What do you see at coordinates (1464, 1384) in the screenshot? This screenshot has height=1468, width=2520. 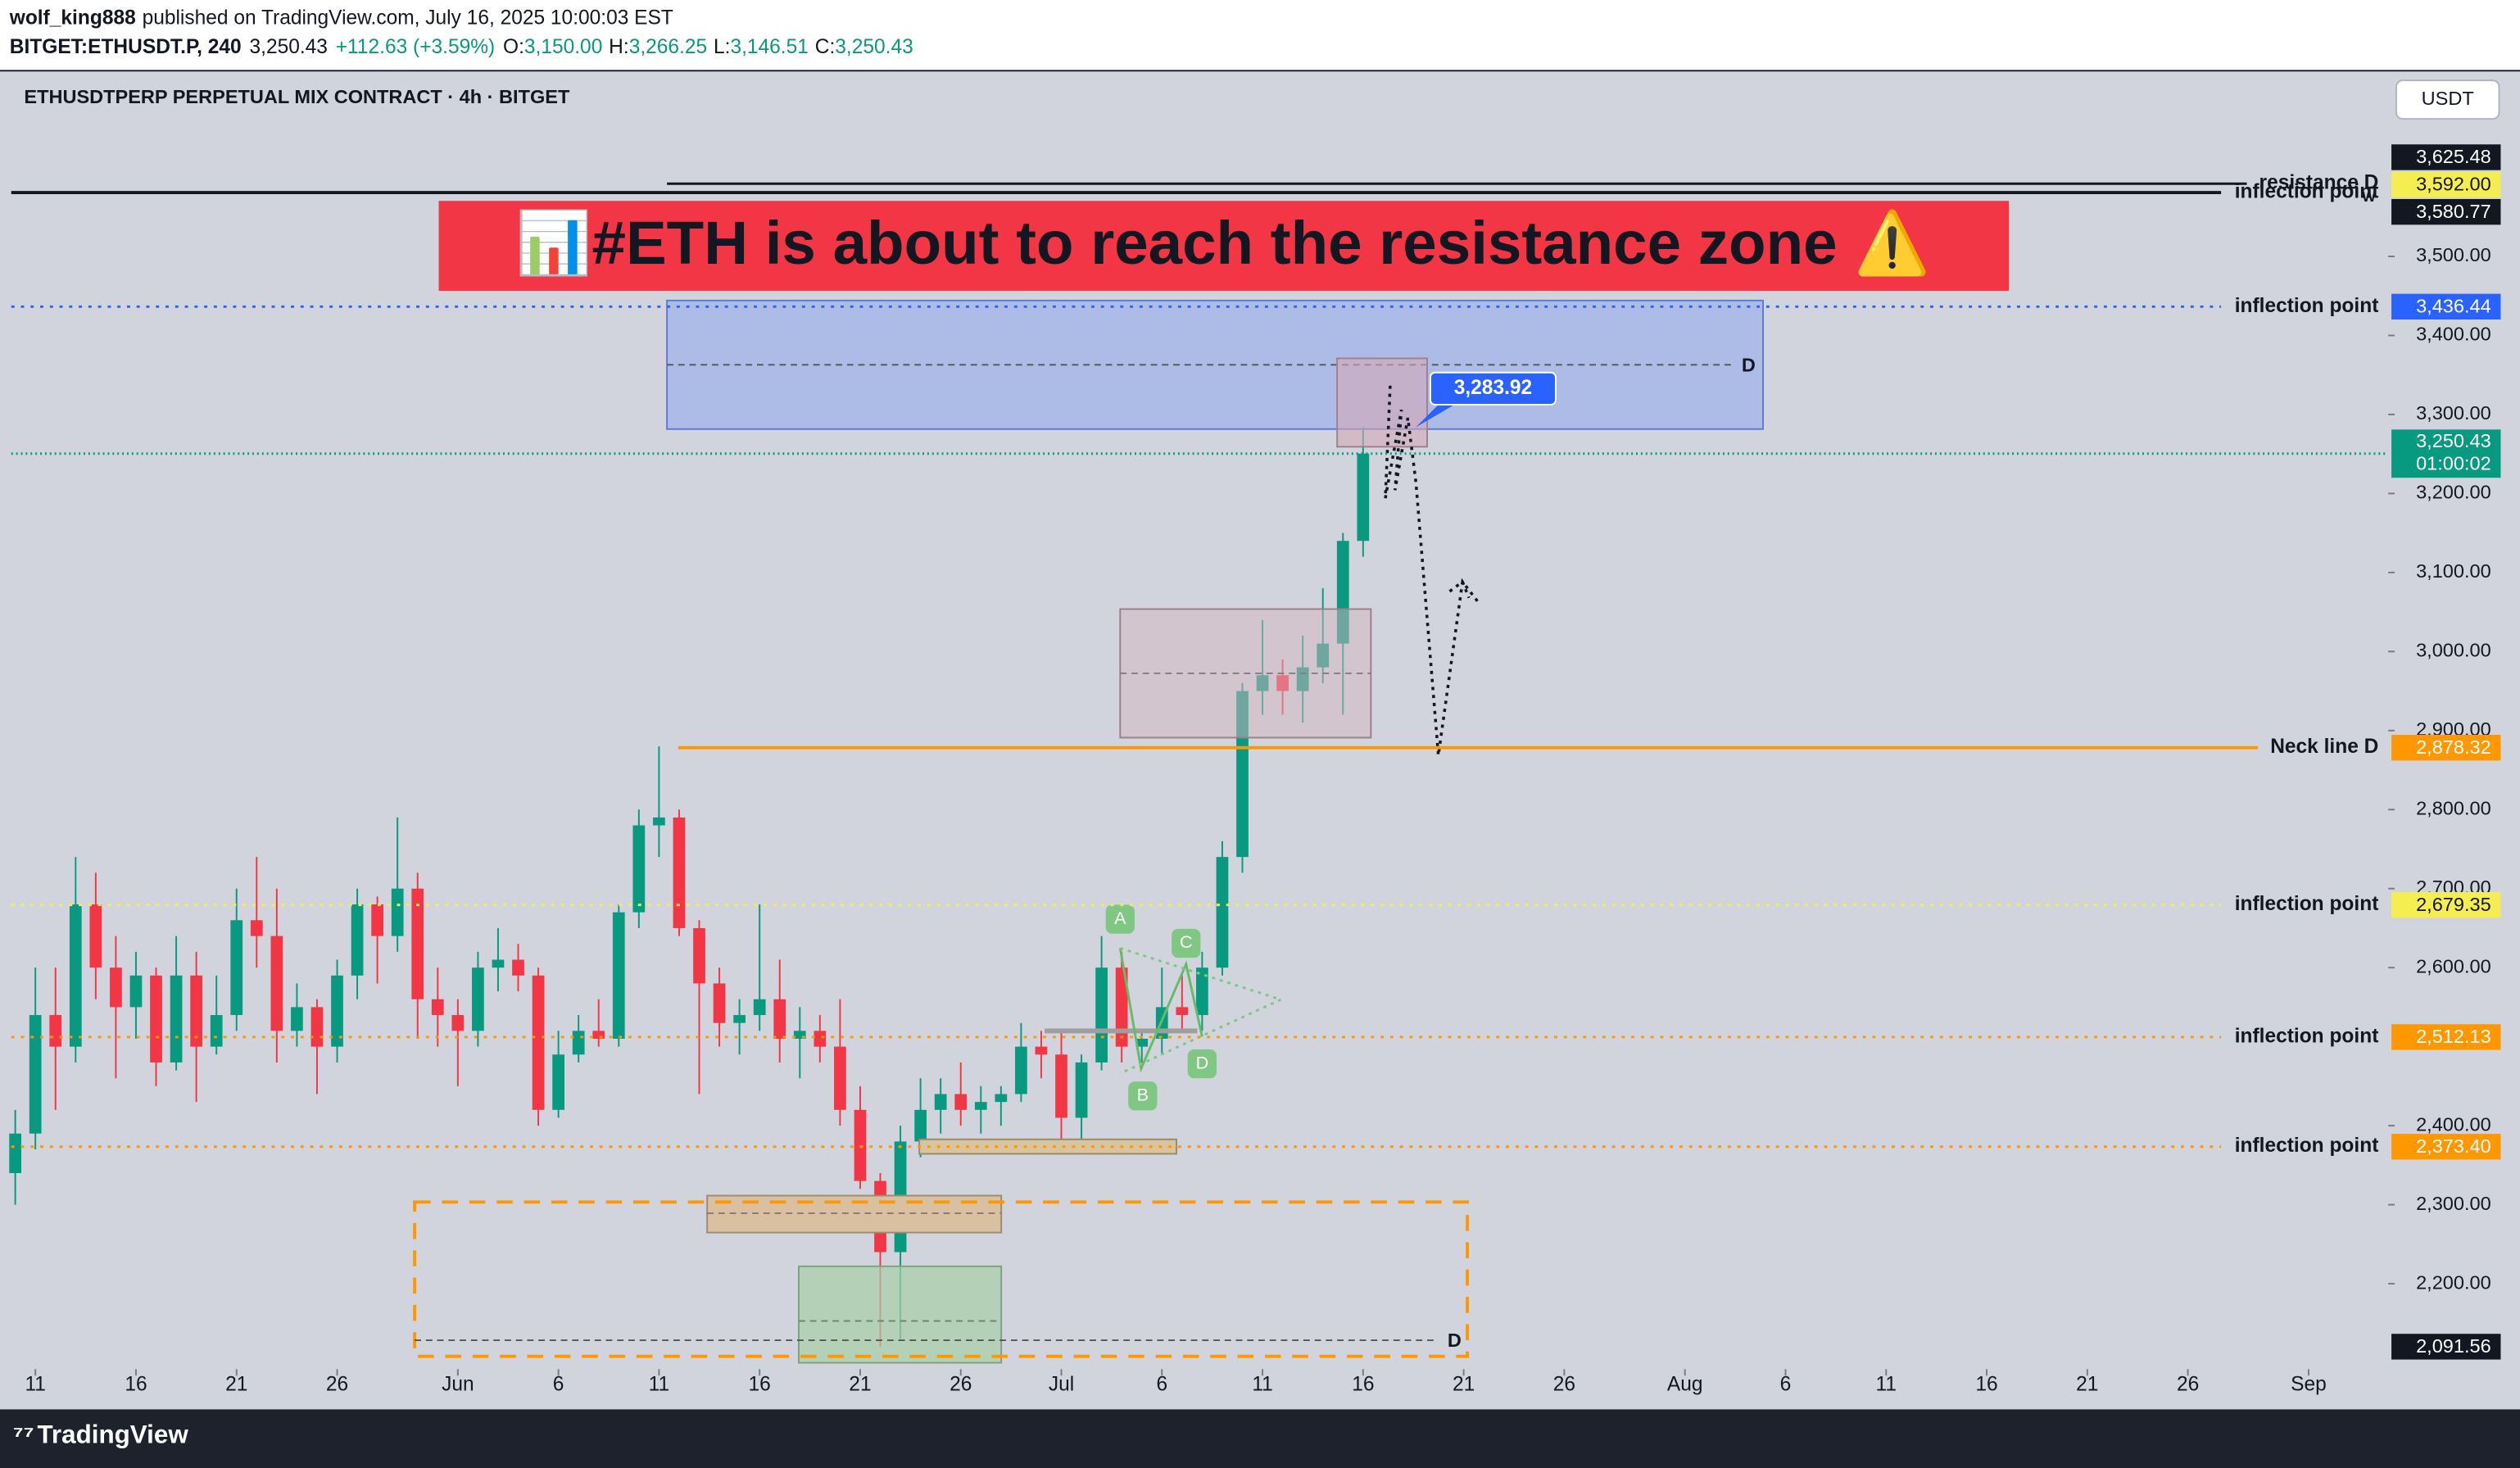 I see `x-tick-label: 21` at bounding box center [1464, 1384].